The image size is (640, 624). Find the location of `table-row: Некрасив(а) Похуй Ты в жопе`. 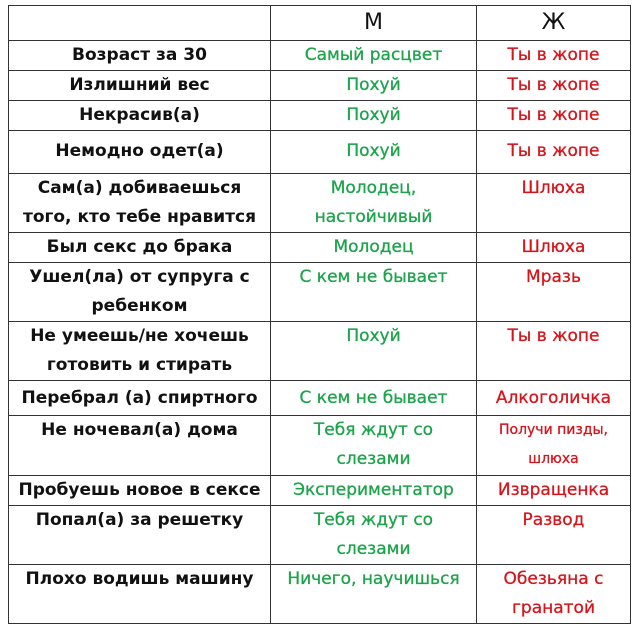

table-row: Некрасив(а) Похуй Ты в жопе is located at coordinates (319, 115).